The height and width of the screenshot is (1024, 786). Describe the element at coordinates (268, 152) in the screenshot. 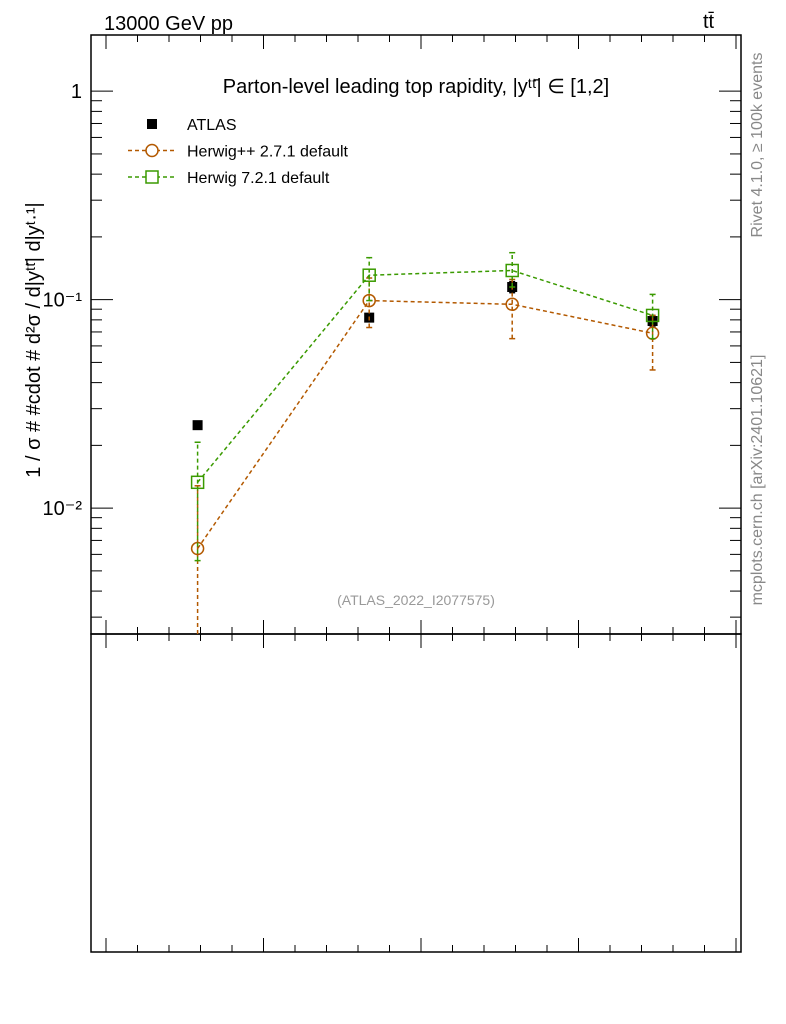

I see `legend-label: Herwig++ 2.7.1 default` at that location.